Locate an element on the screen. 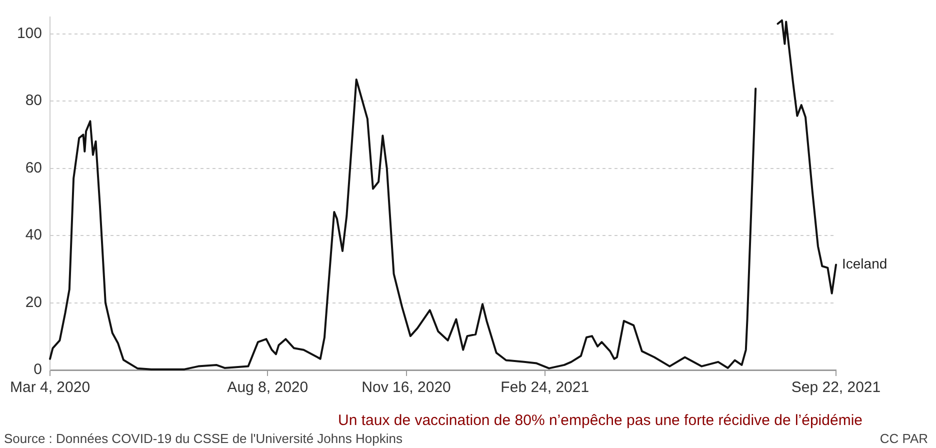 Image resolution: width=936 pixels, height=448 pixels. y-tick-label: 0 is located at coordinates (38, 369).